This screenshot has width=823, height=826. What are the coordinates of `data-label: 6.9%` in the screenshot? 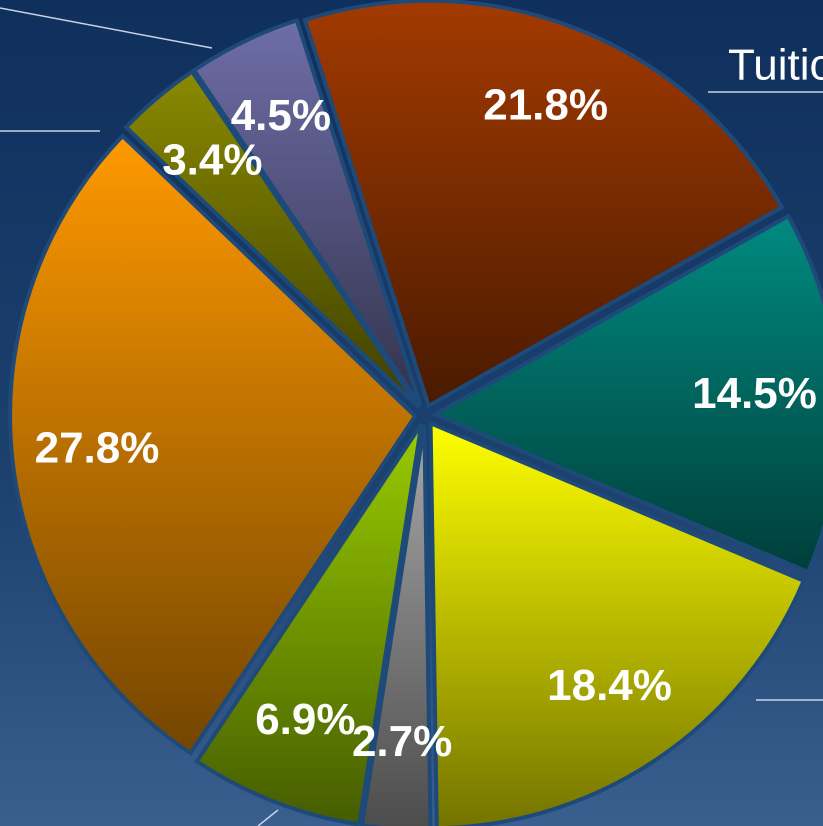 It's located at (305, 719).